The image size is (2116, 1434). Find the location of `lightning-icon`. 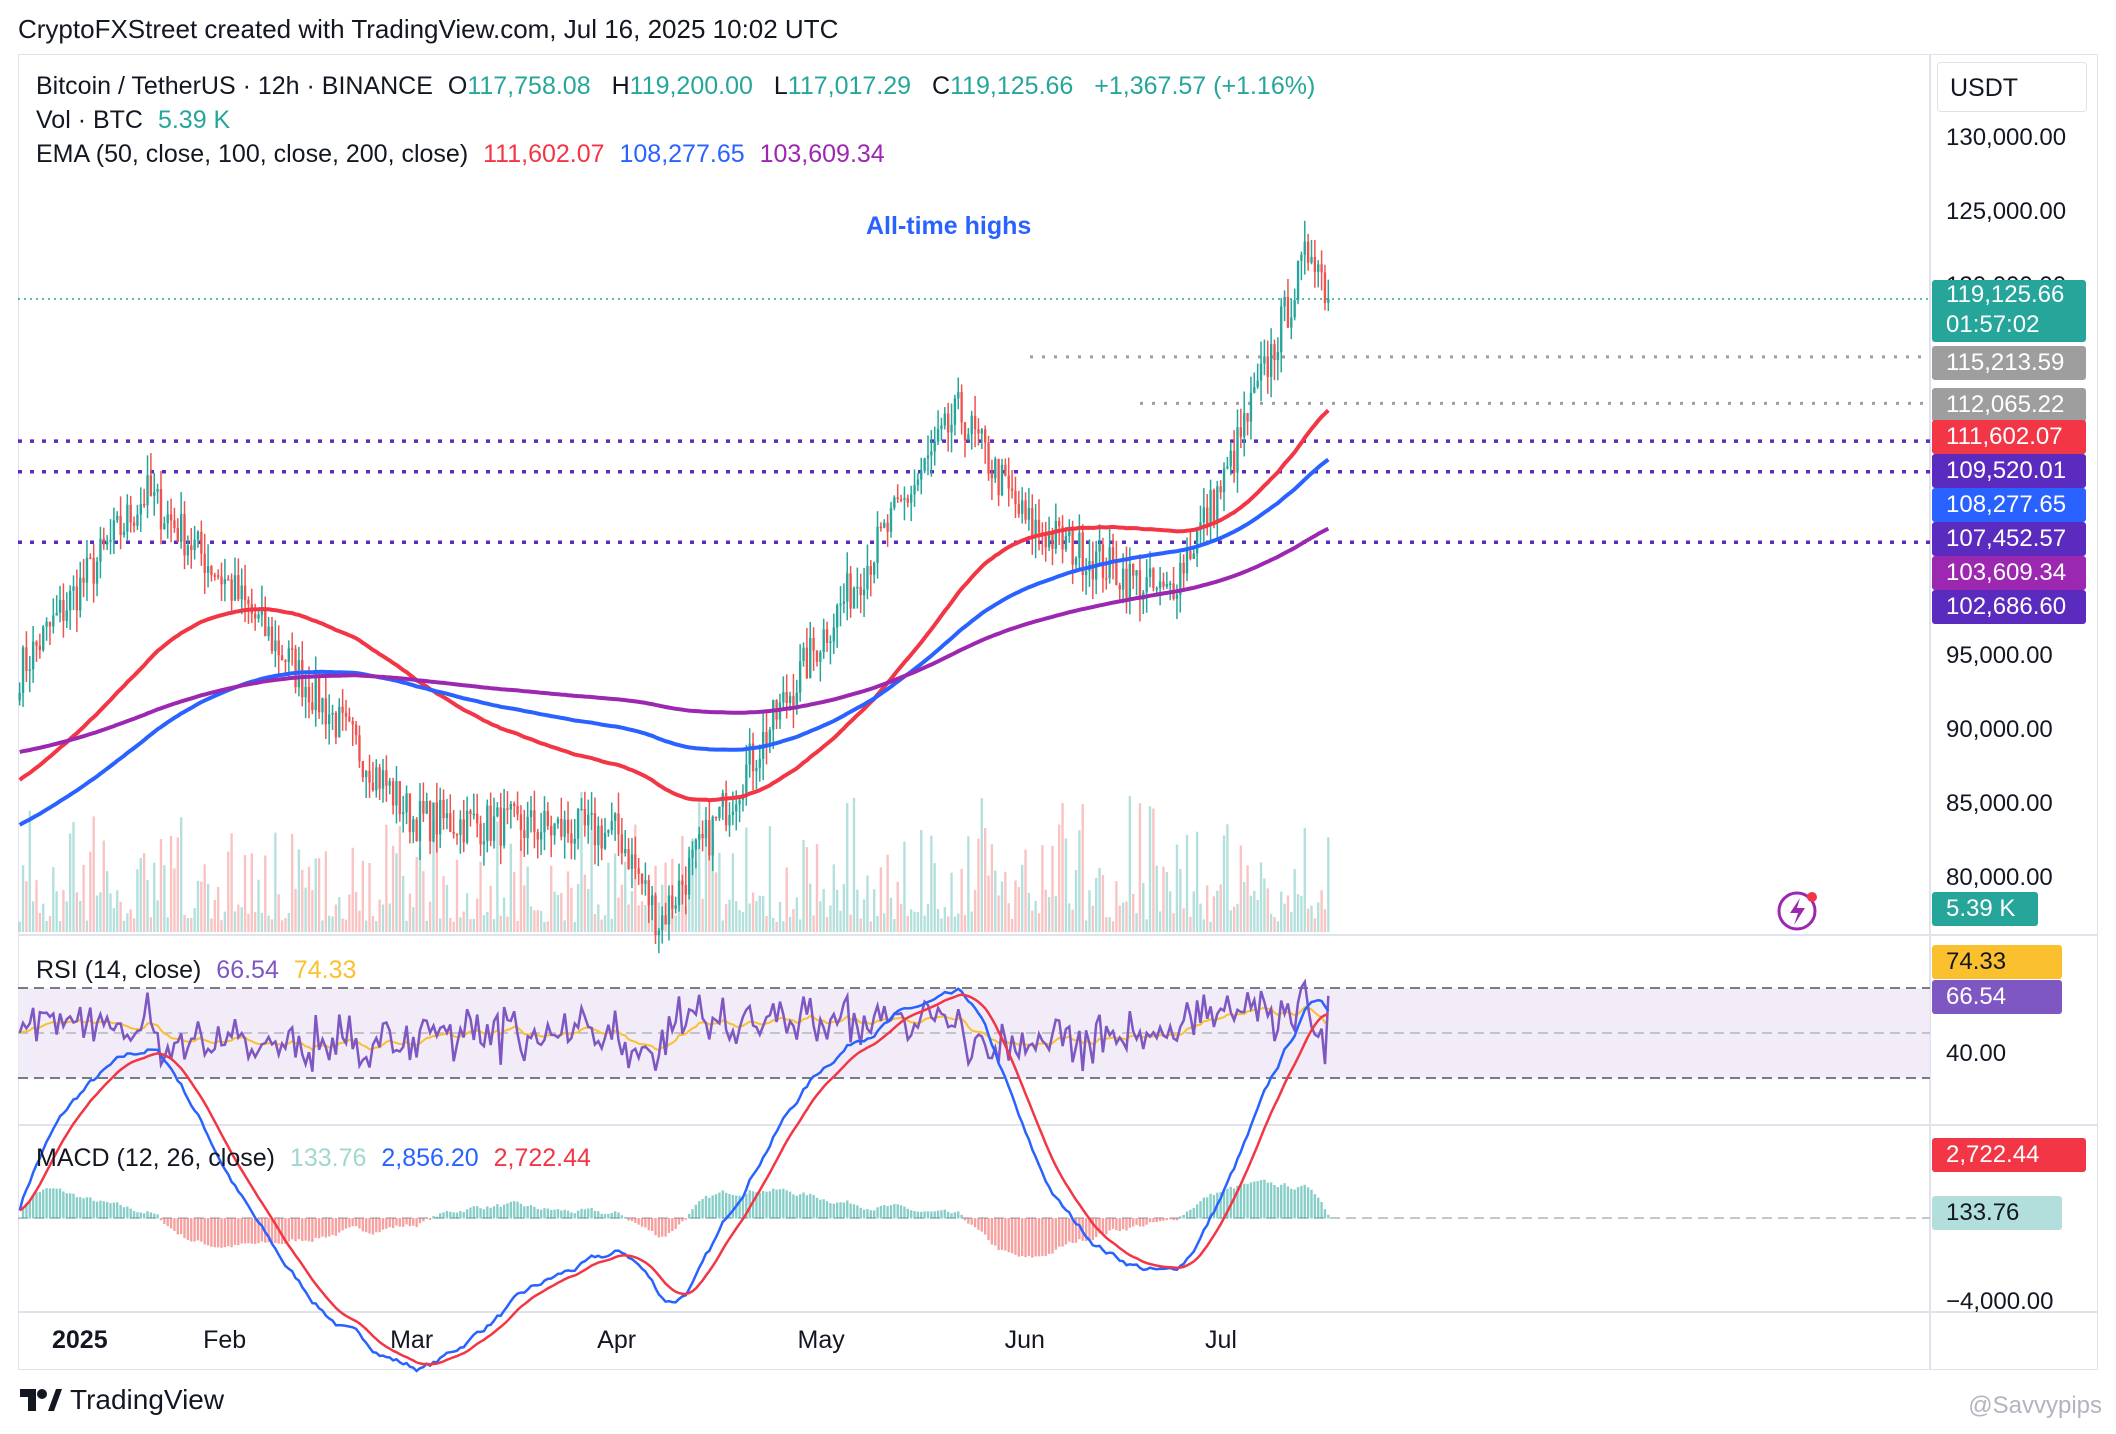

lightning-icon is located at coordinates (1797, 911).